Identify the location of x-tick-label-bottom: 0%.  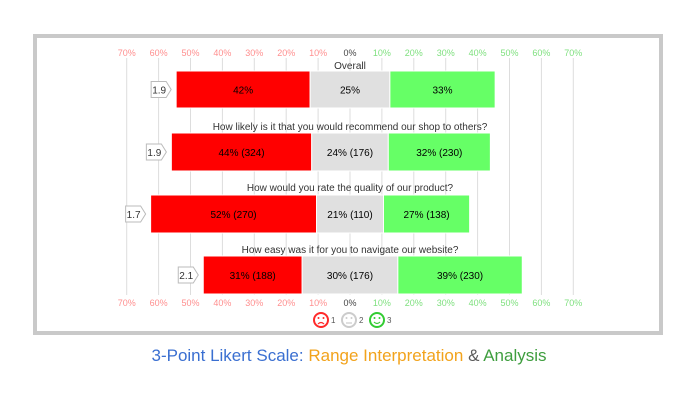
(349, 303).